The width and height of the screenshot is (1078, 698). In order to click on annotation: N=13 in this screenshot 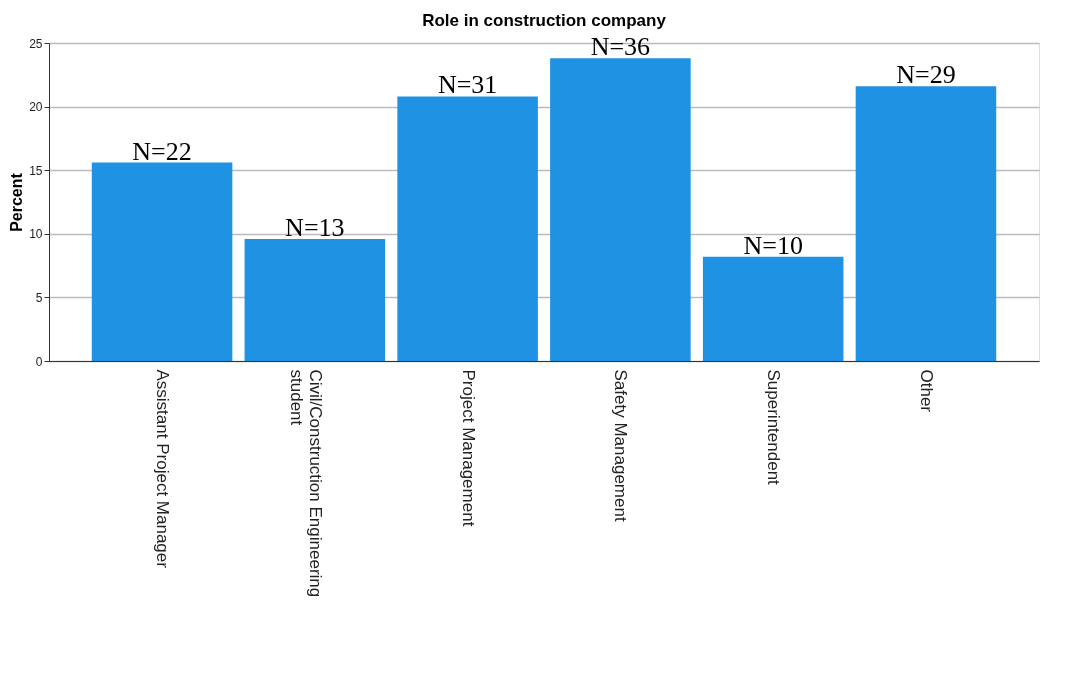, I will do `click(315, 227)`.